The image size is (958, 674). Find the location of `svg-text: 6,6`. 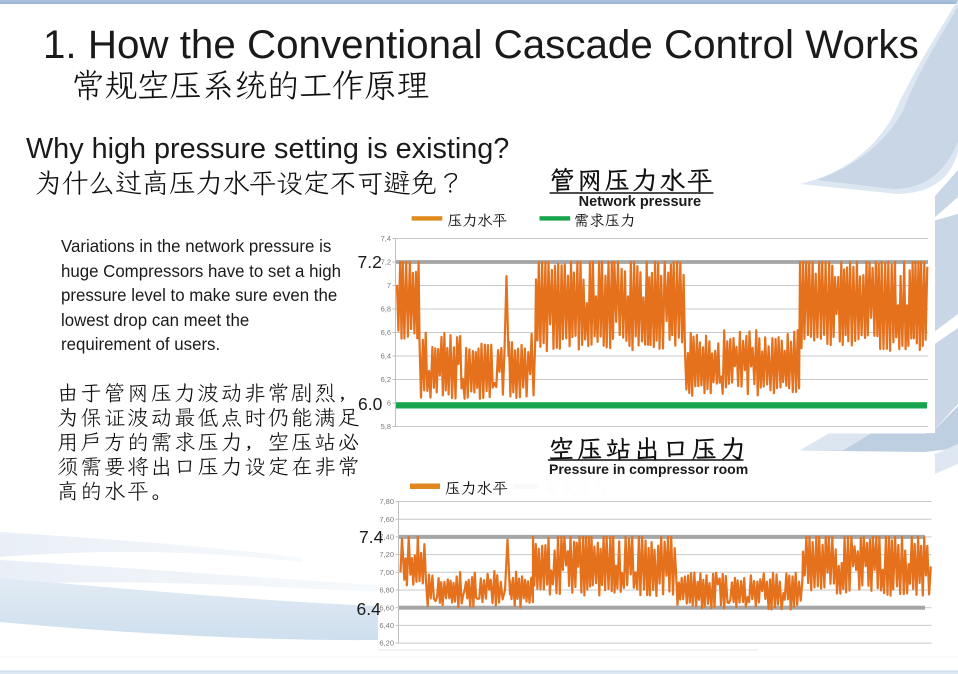

svg-text: 6,6 is located at coordinates (386, 332).